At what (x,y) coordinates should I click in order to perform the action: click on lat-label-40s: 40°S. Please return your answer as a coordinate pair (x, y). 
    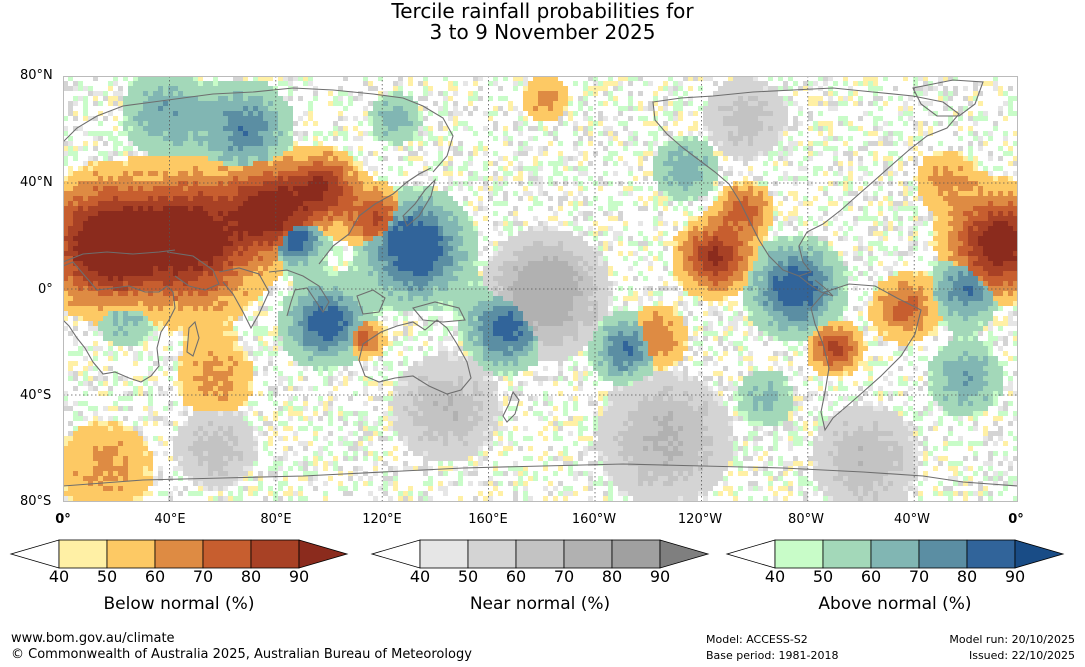
    Looking at the image, I should click on (36, 395).